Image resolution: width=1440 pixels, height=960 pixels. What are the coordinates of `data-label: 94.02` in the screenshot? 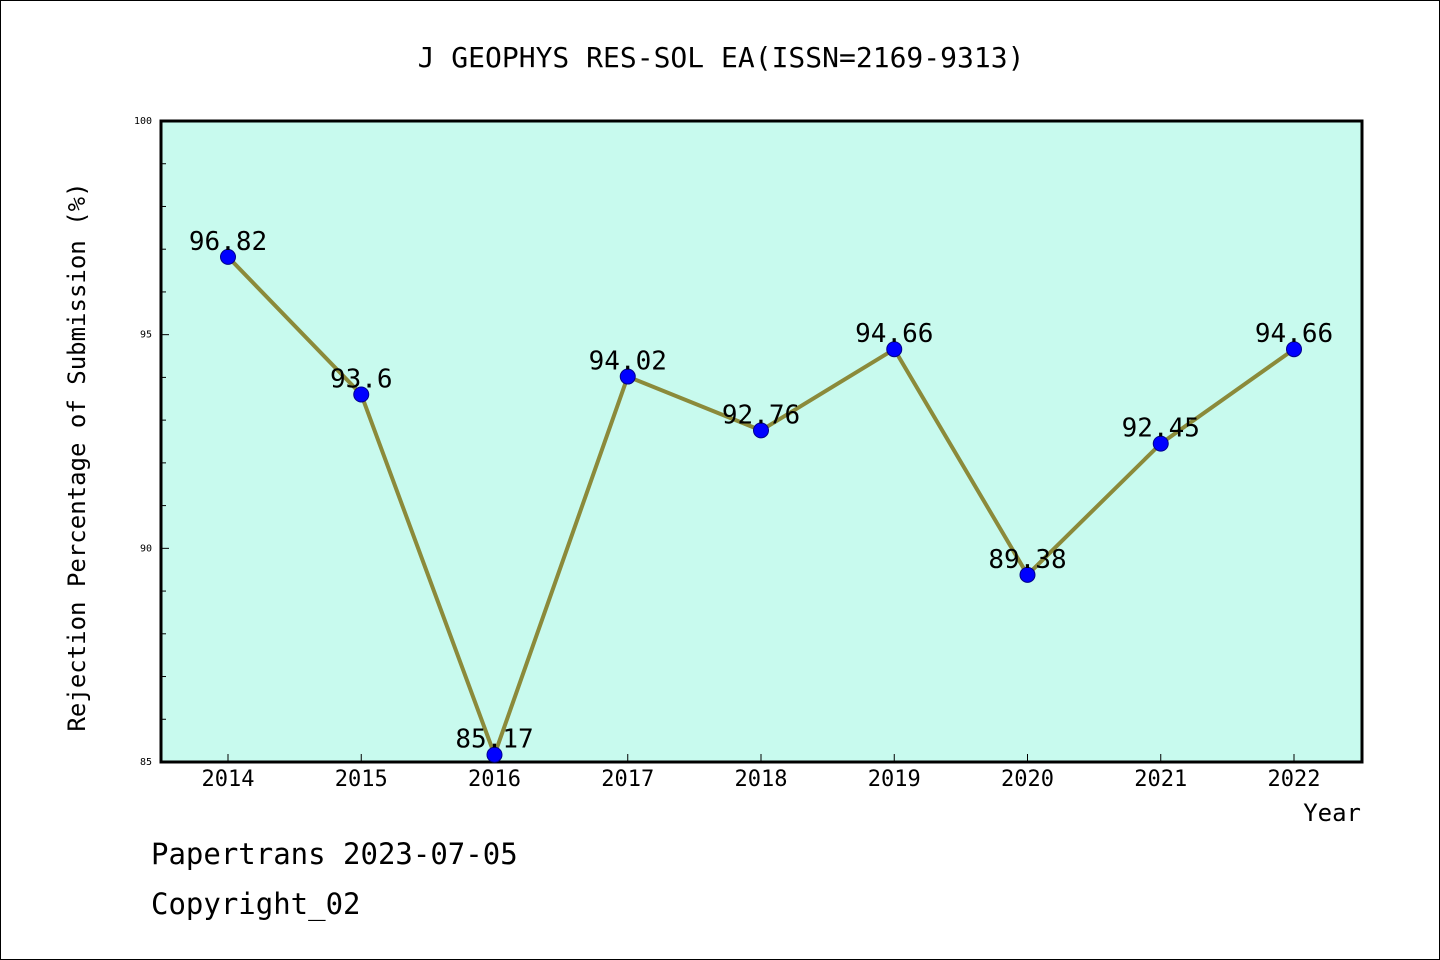 It's located at (628, 362).